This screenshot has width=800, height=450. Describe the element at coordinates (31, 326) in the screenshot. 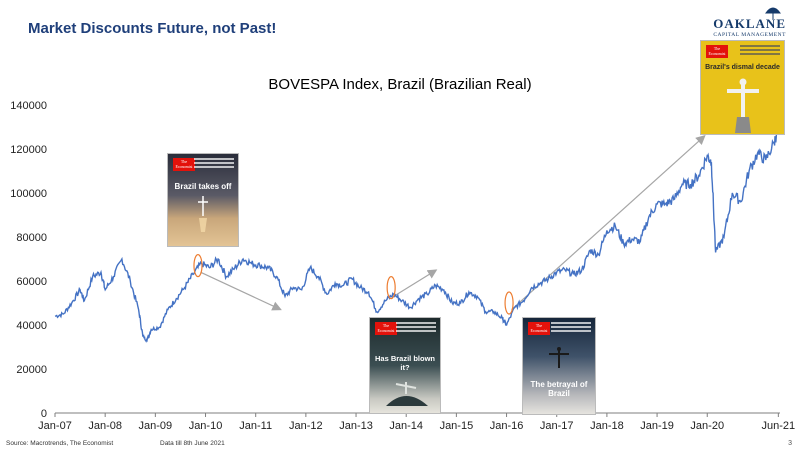

I see `y-tick-label: 40000` at that location.